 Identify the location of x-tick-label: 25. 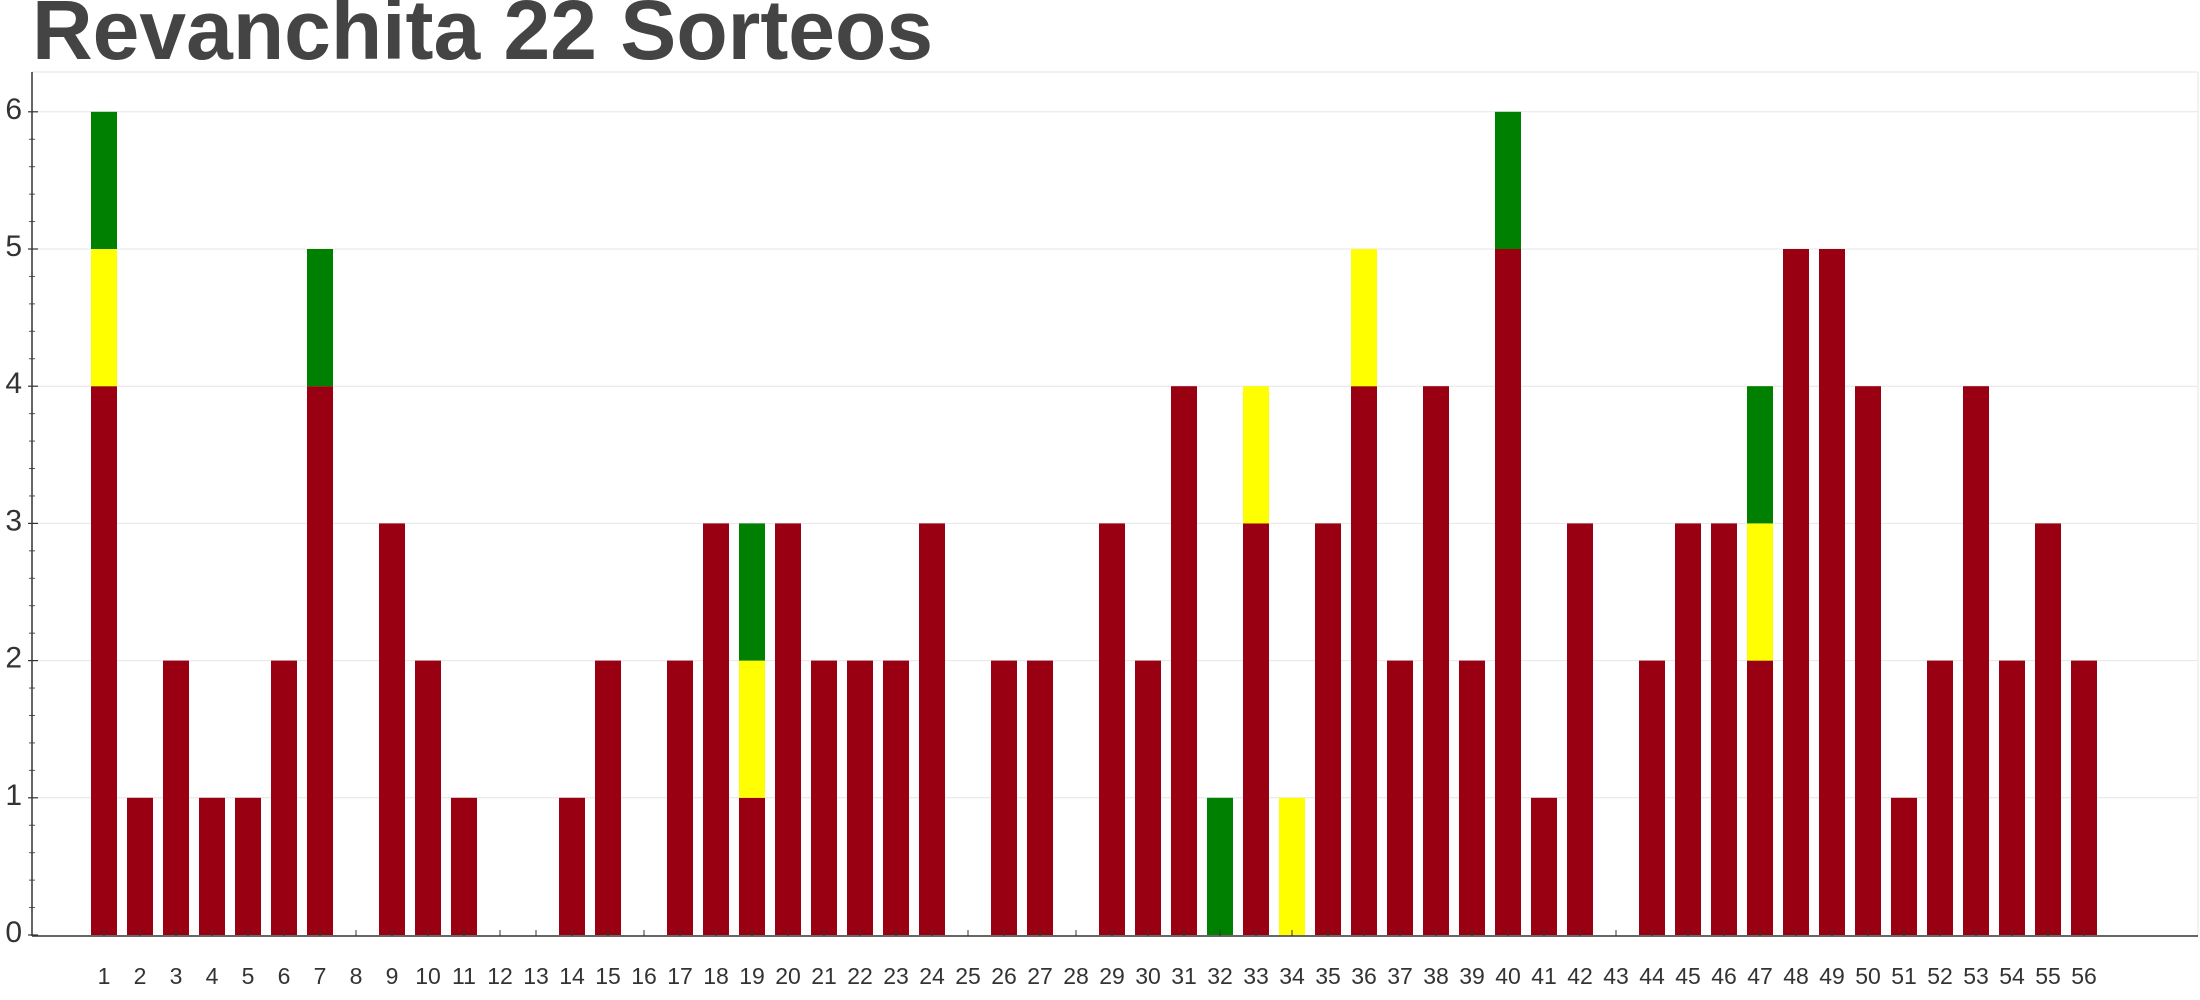
(968, 976).